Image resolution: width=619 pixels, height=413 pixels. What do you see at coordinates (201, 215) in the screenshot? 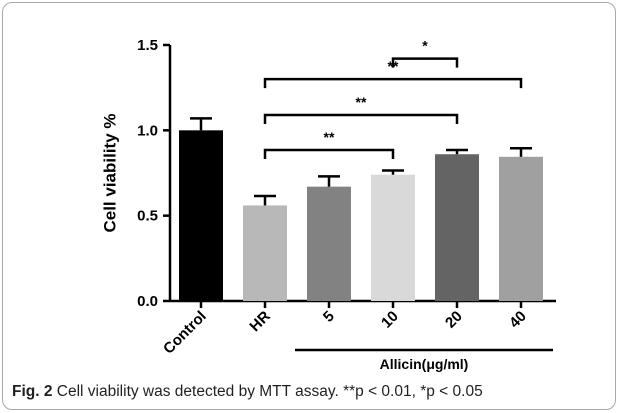
I see `bar-control` at bounding box center [201, 215].